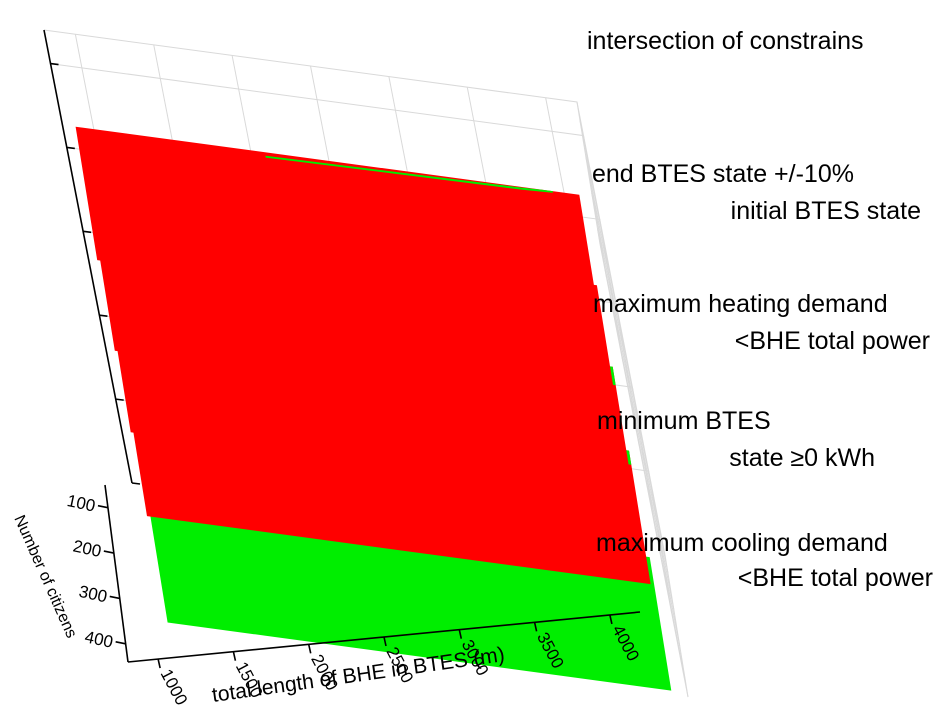 This screenshot has width=947, height=706. What do you see at coordinates (740, 304) in the screenshot?
I see `layer-label-3: maximum heating demand` at bounding box center [740, 304].